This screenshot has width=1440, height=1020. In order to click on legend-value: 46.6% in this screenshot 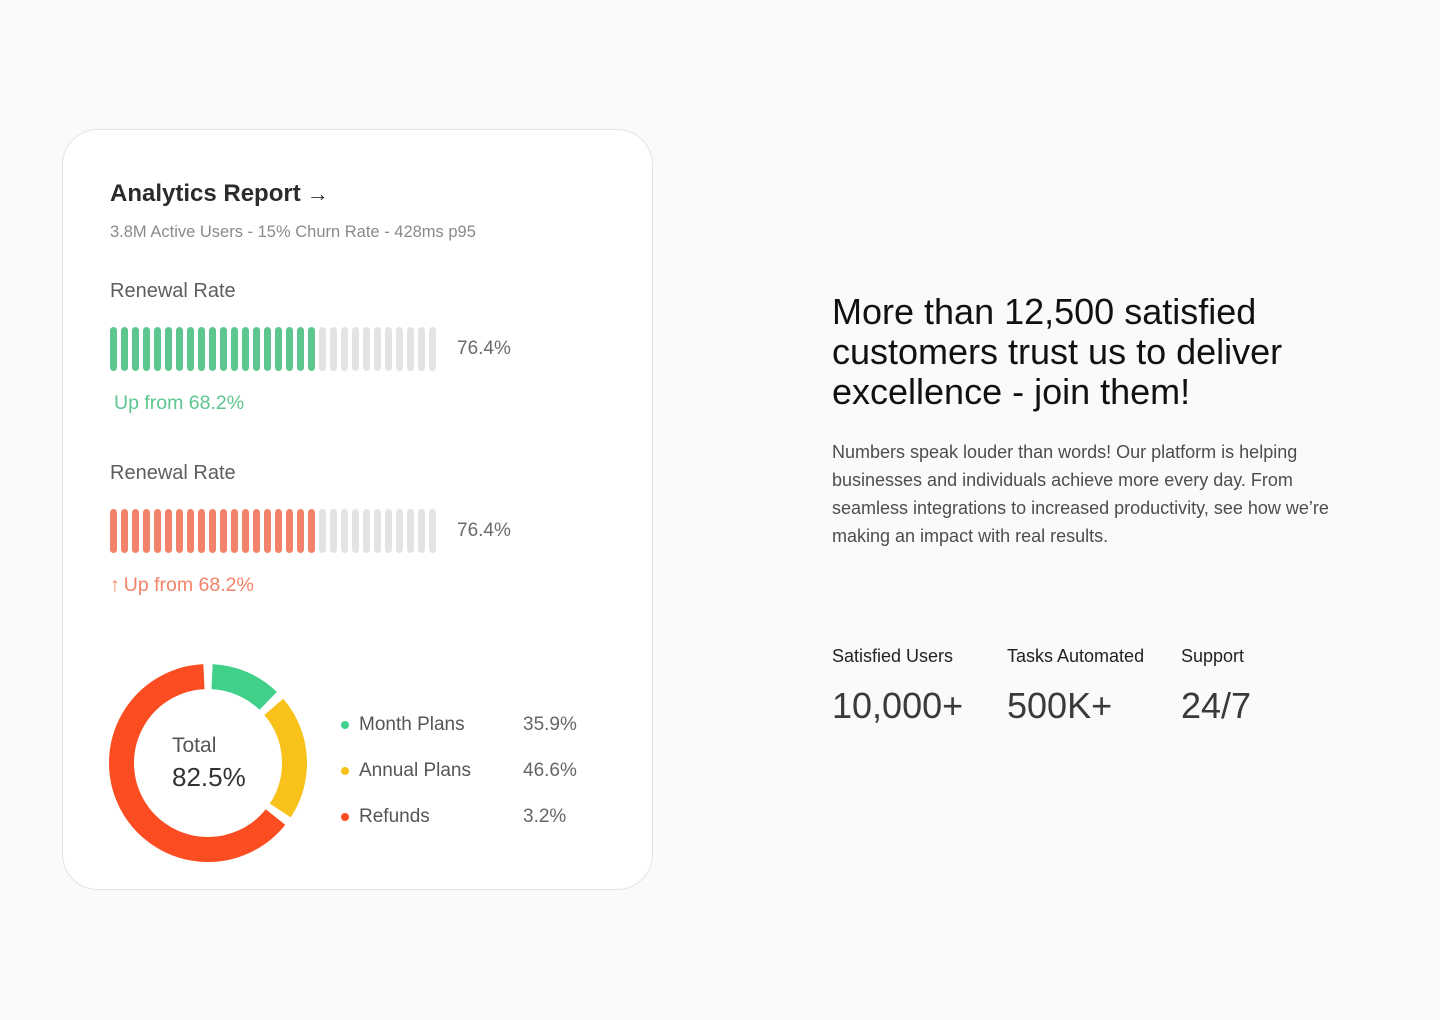, I will do `click(550, 770)`.